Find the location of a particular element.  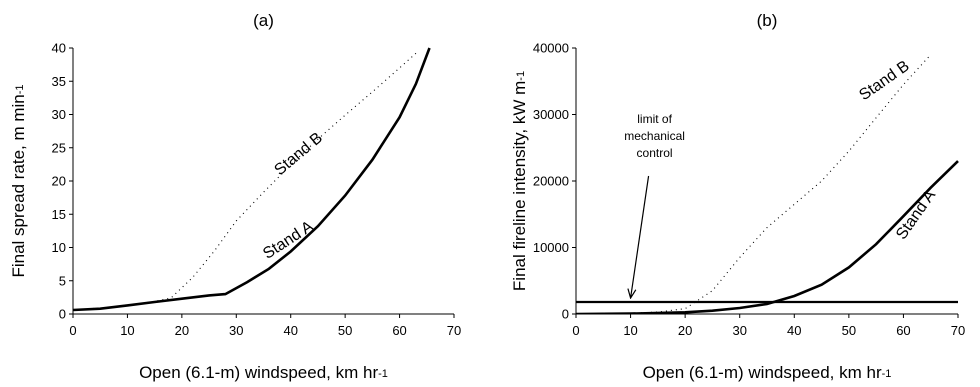

annotation-text-line: control is located at coordinates (655, 153).